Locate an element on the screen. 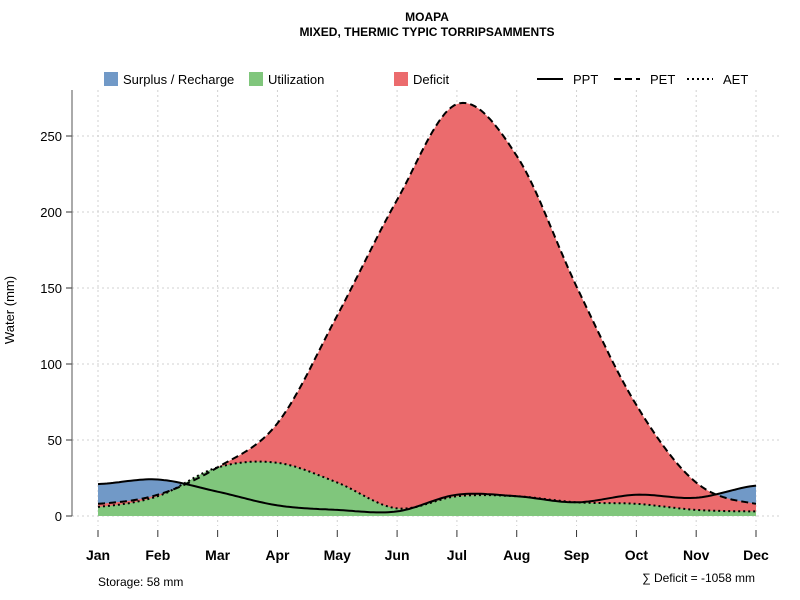 This screenshot has width=800, height=600. y-tick-label: 50 is located at coordinates (55, 440).